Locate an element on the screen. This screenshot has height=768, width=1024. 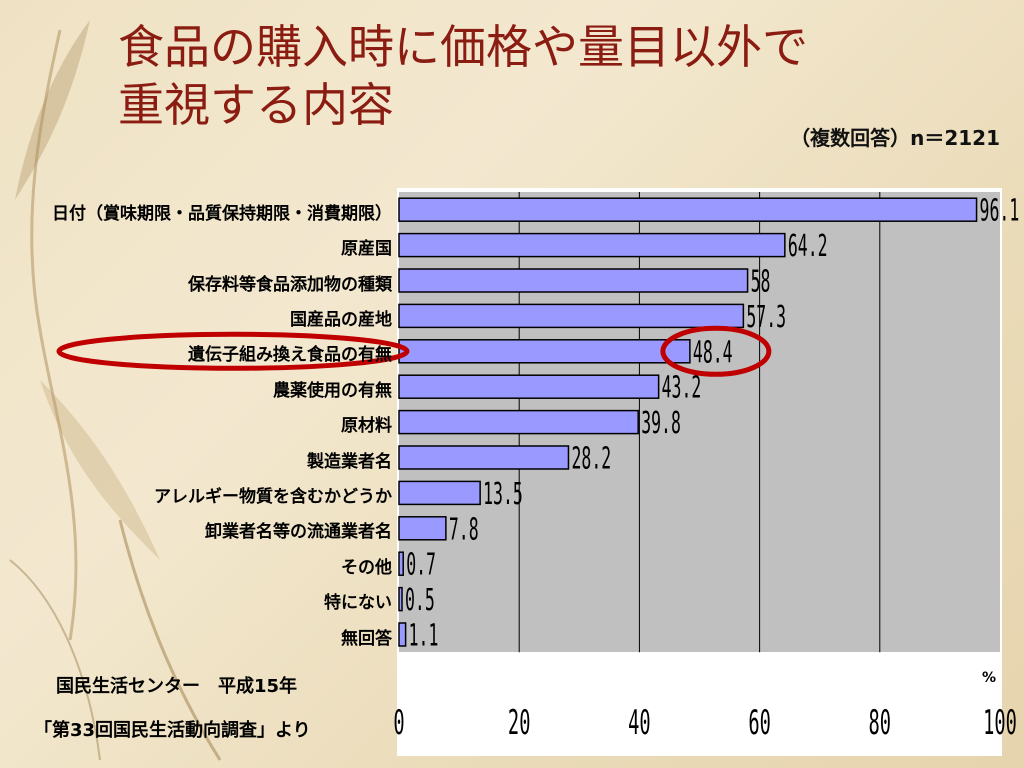
slide-title: 食品の購入時に価格や量目以外で 重視する内容 is located at coordinates (548, 76).